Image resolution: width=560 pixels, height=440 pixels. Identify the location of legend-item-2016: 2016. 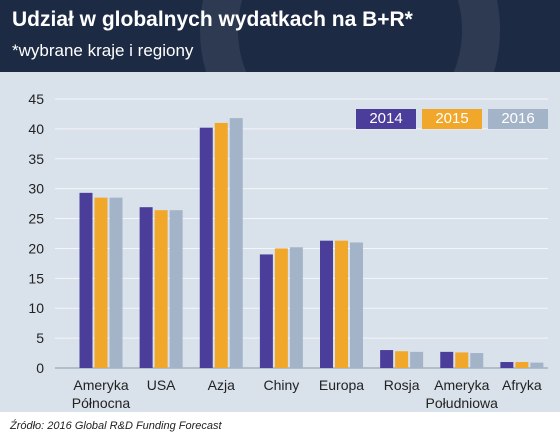
(518, 119).